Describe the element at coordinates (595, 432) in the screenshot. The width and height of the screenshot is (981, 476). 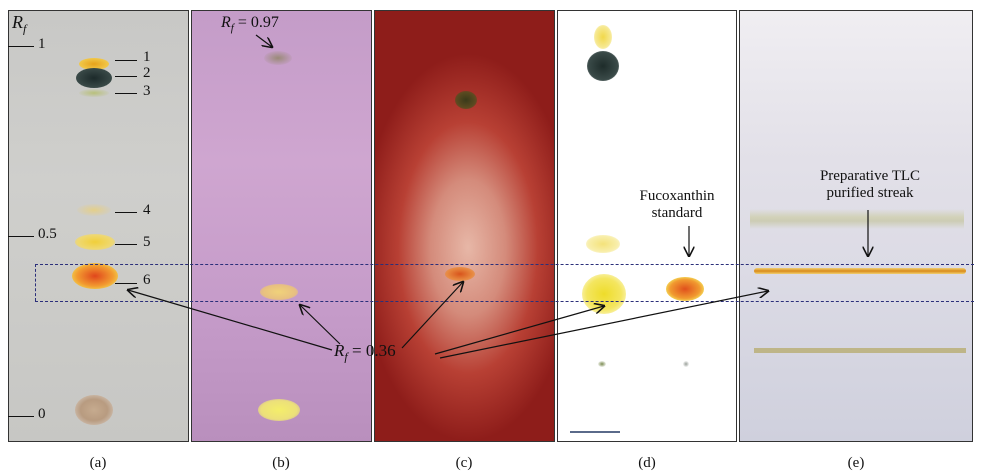
I see `solvent-front-line` at that location.